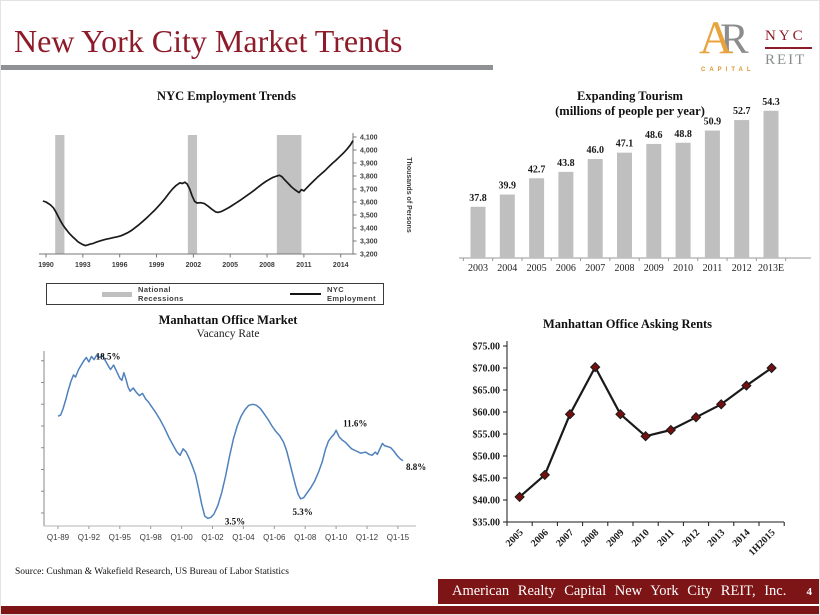  Describe the element at coordinates (487, 457) in the screenshot. I see `y-tick-label: $50.00` at that location.